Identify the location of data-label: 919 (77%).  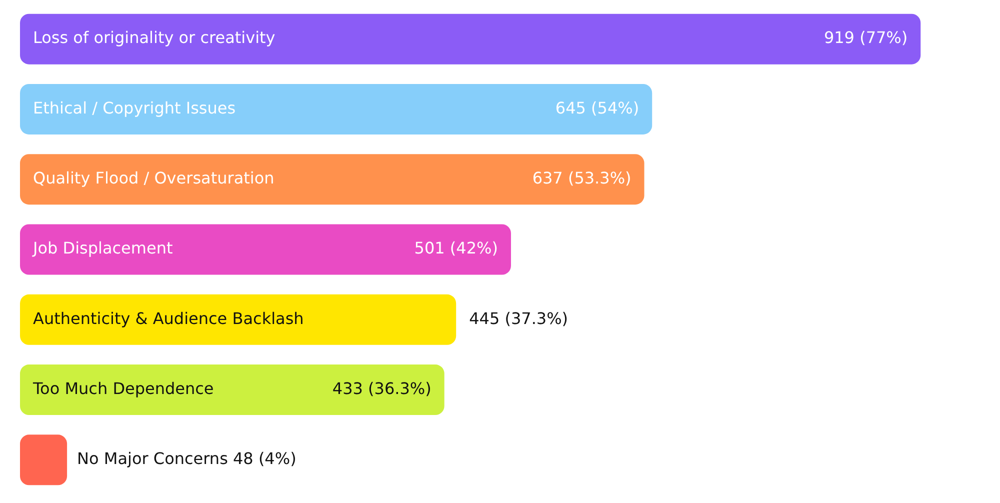
(866, 38).